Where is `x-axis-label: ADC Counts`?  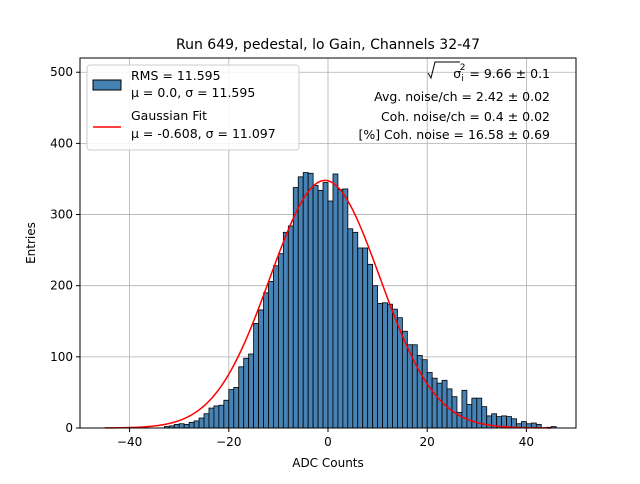 x-axis-label: ADC Counts is located at coordinates (328, 463).